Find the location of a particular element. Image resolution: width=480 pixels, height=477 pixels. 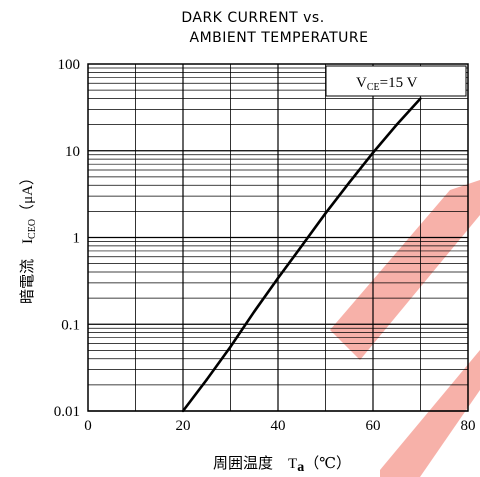

legend: VCE=15 V is located at coordinates (396, 81).